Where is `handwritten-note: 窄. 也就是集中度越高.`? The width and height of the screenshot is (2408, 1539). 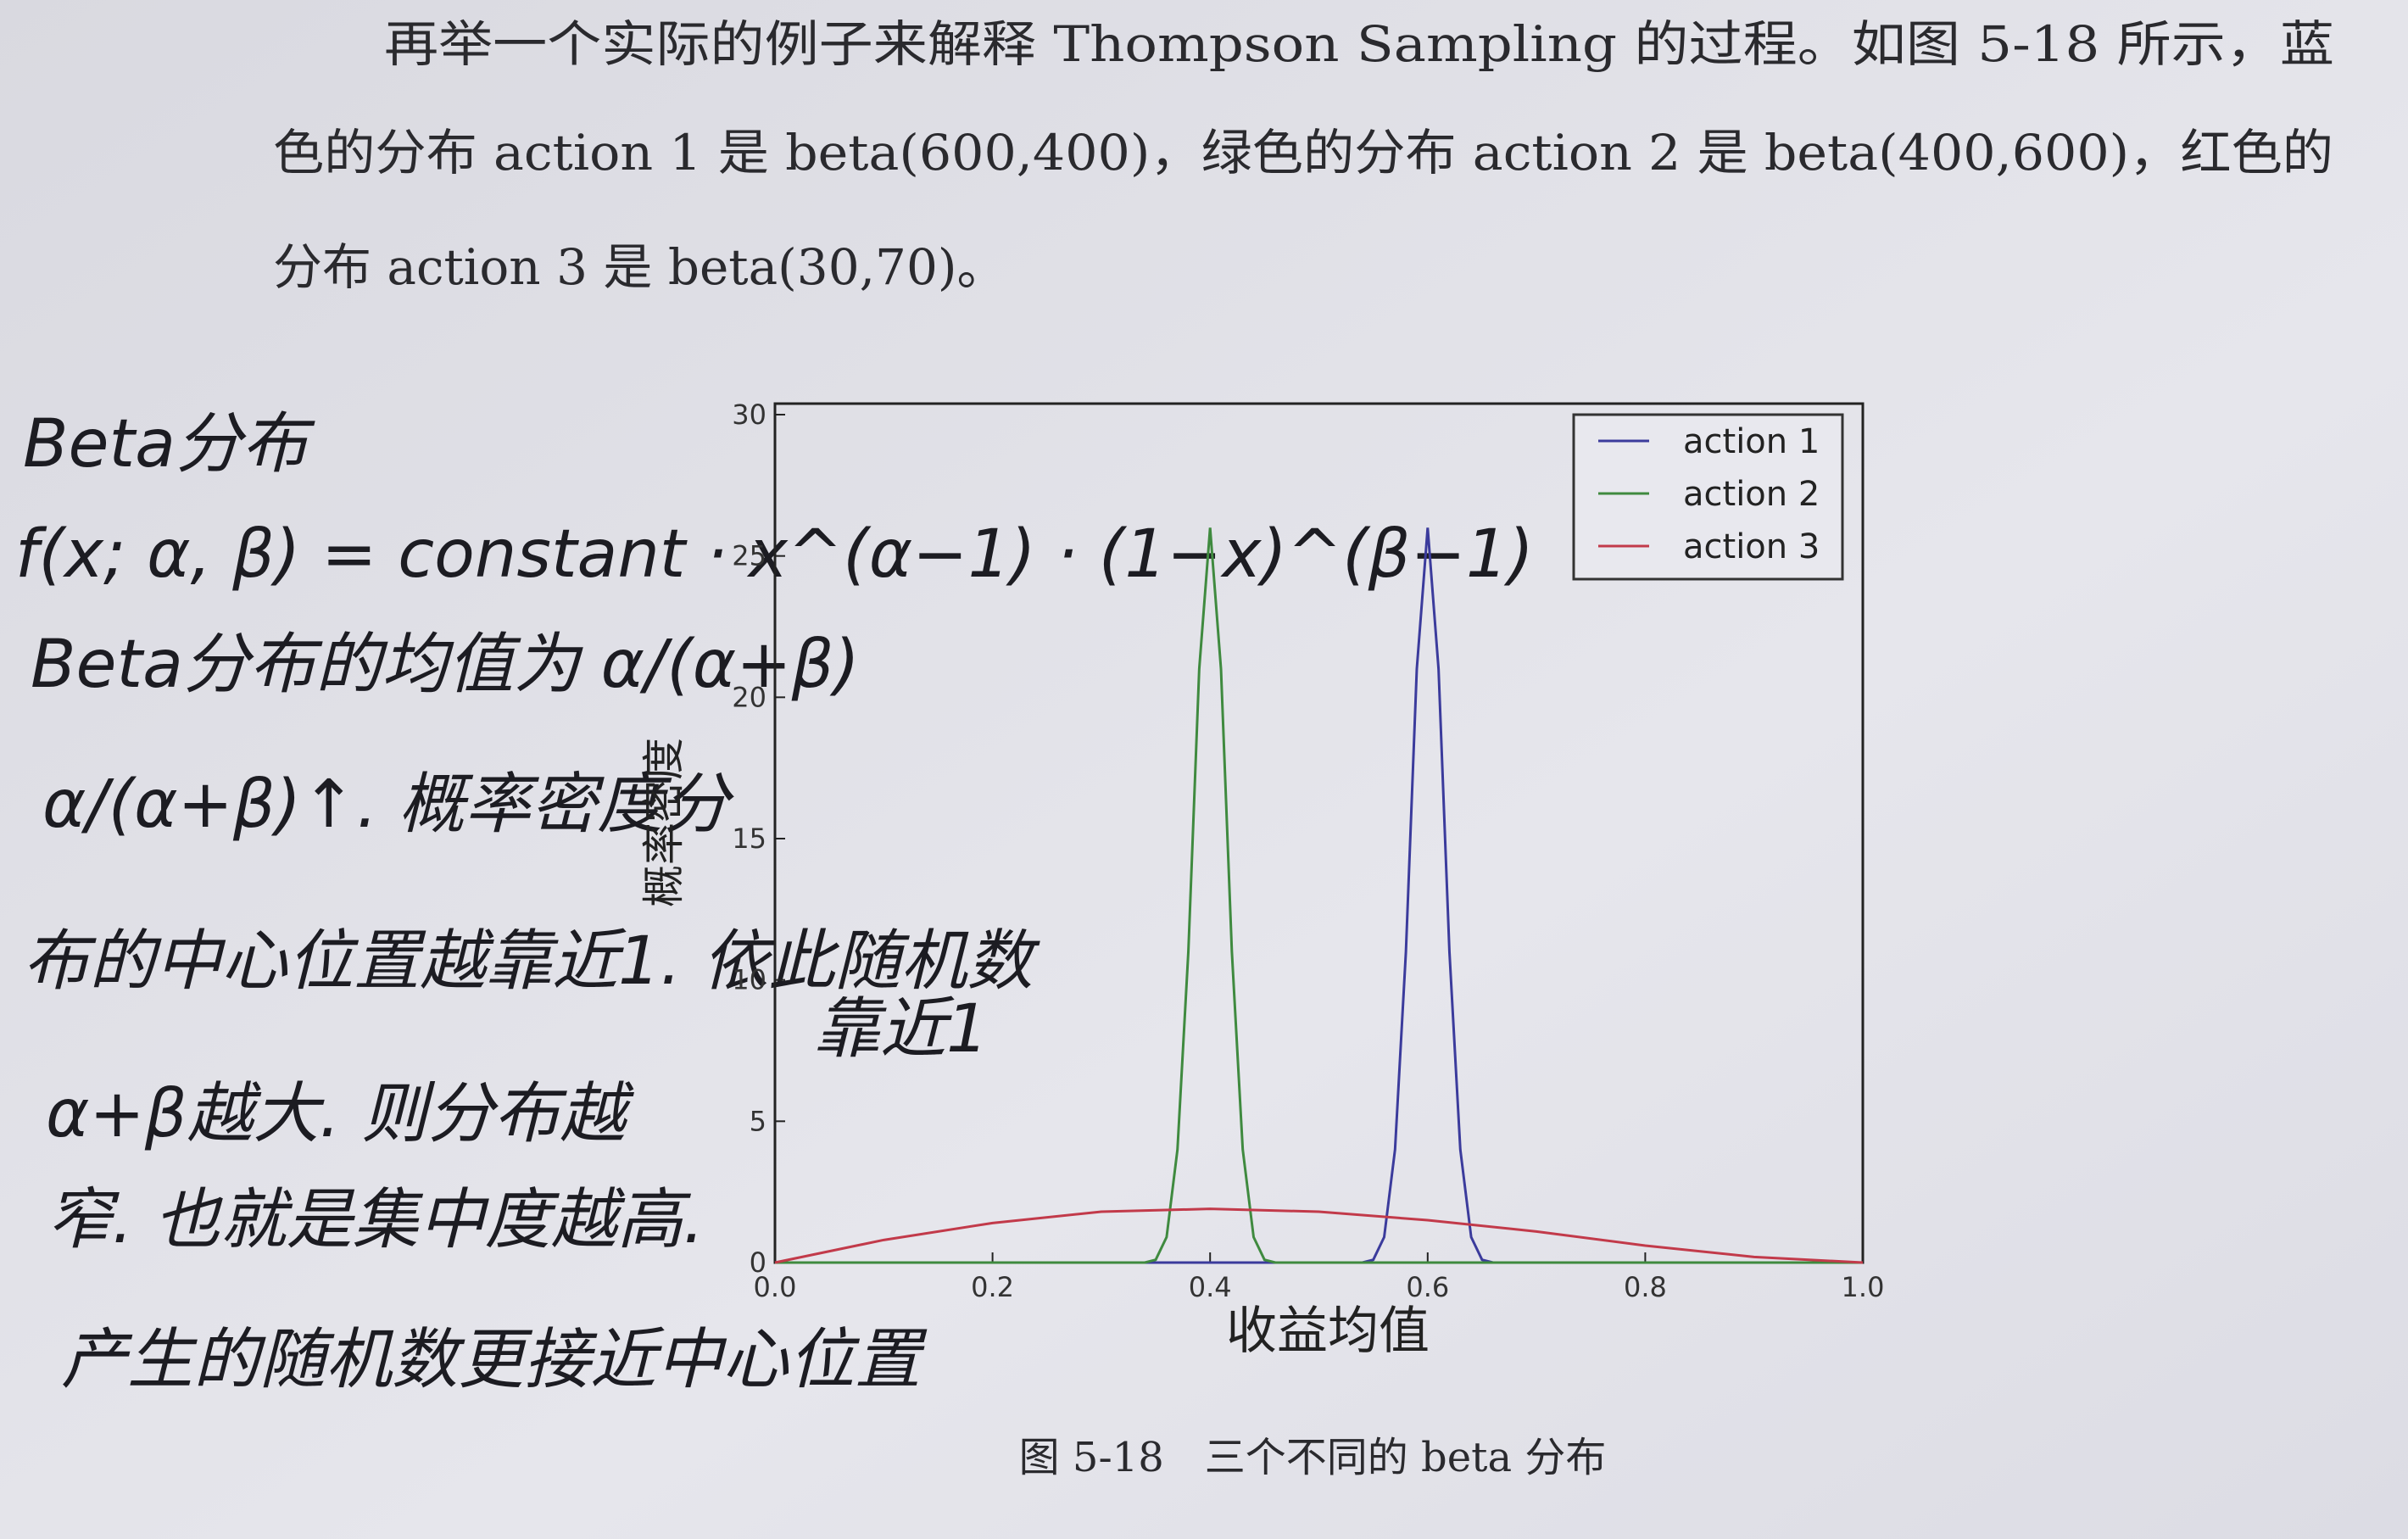 handwritten-note: 窄. 也就是集中度越高. is located at coordinates (375, 1220).